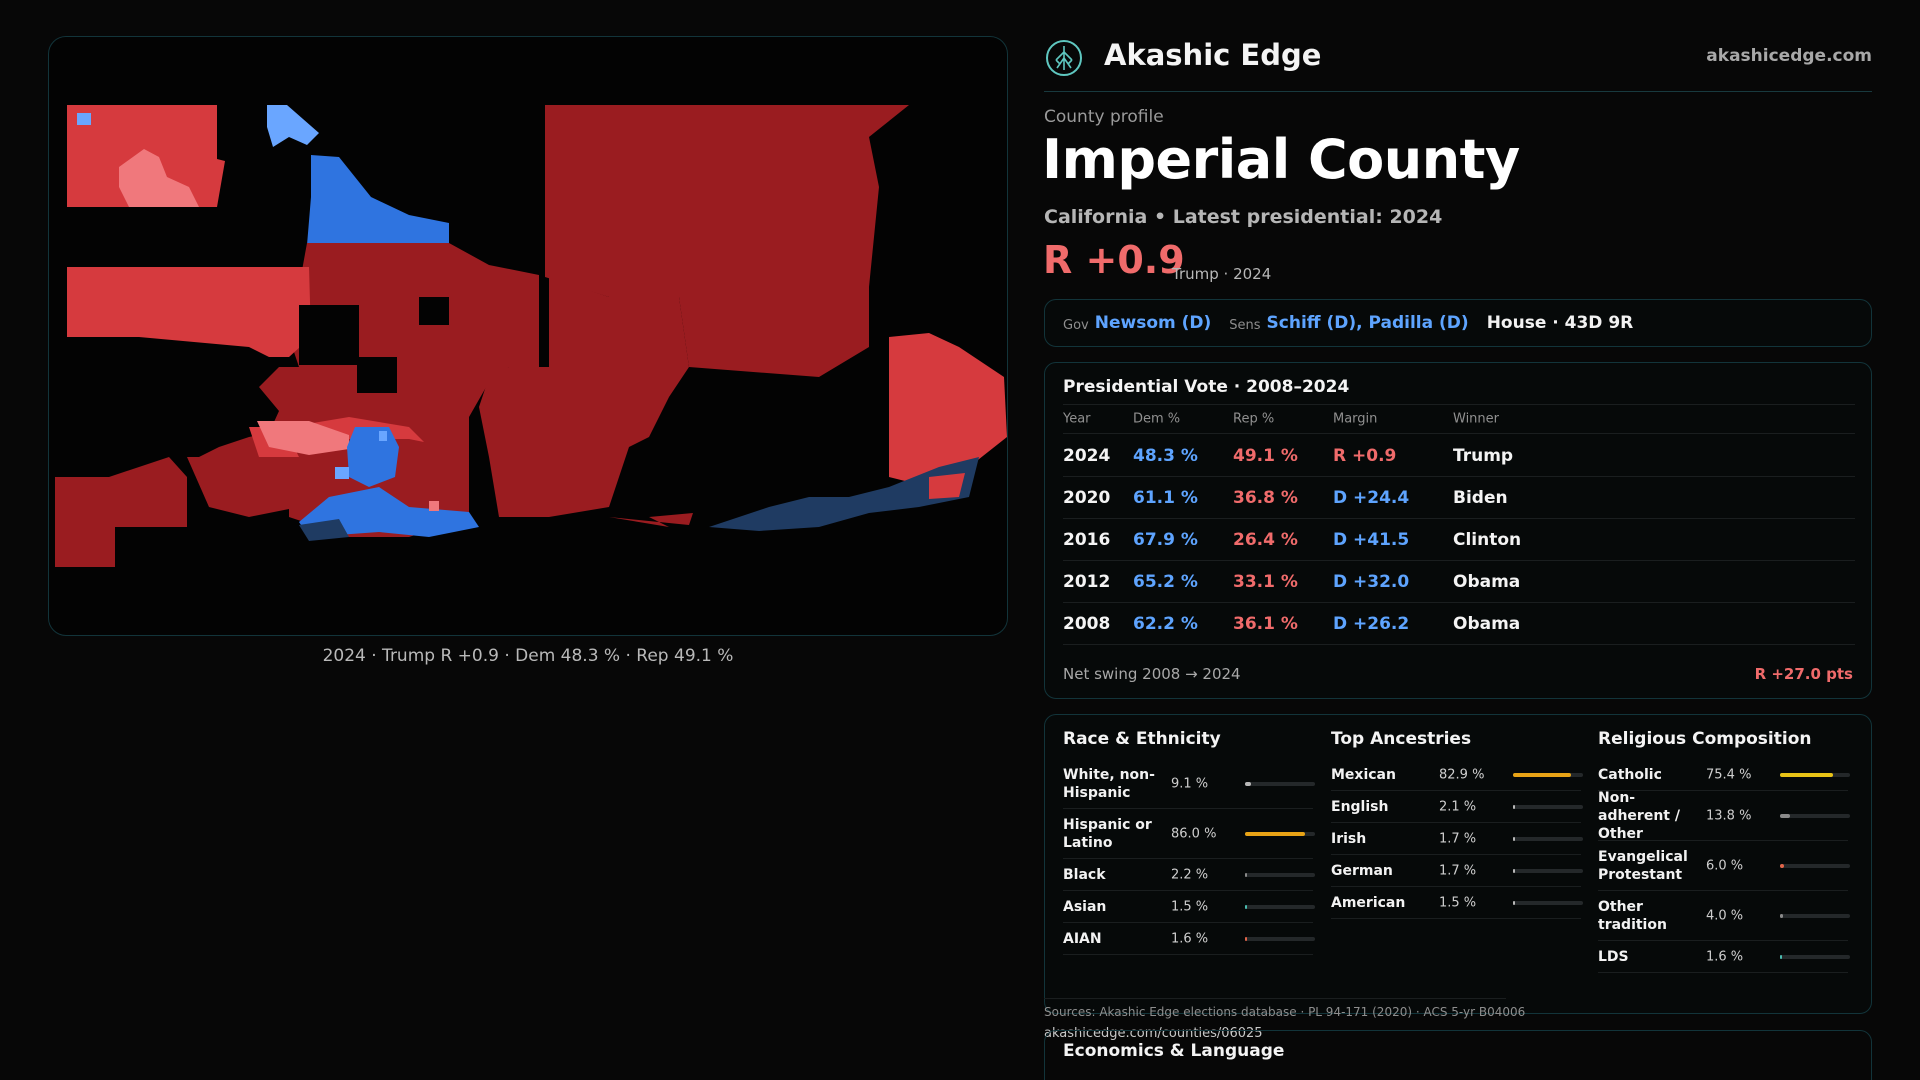 The image size is (1920, 1080). Describe the element at coordinates (1165, 455) in the screenshot. I see `dem-pct-cell: 48.3 %` at that location.